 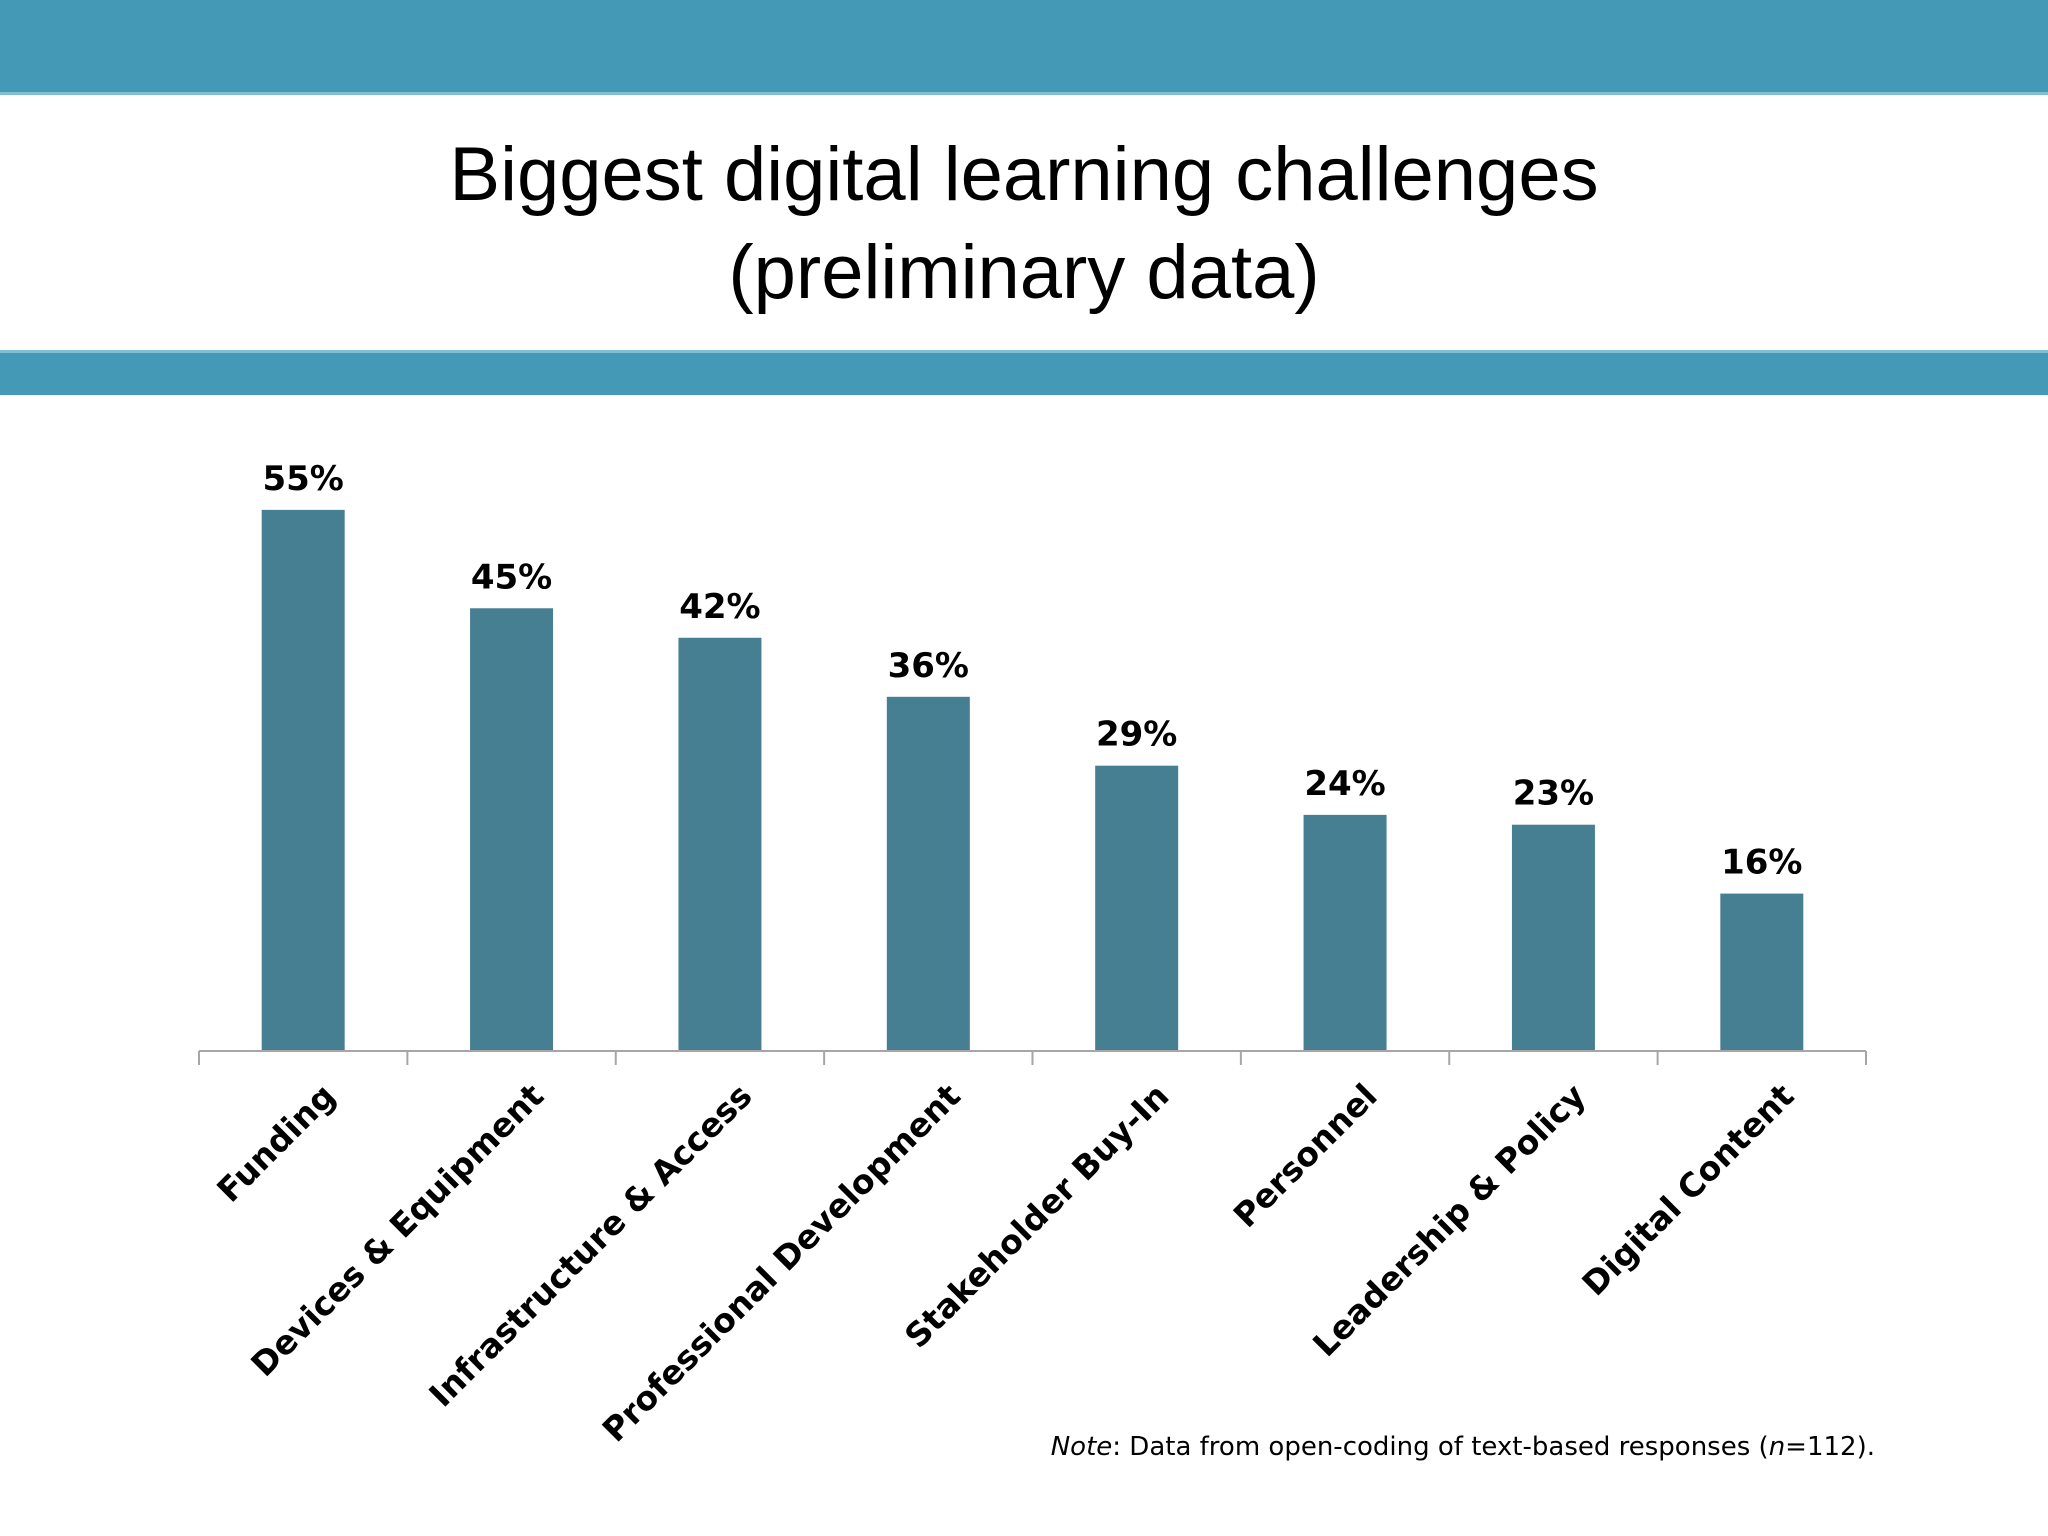 I want to click on category-label-7: Digital Content, so click(x=1687, y=1189).